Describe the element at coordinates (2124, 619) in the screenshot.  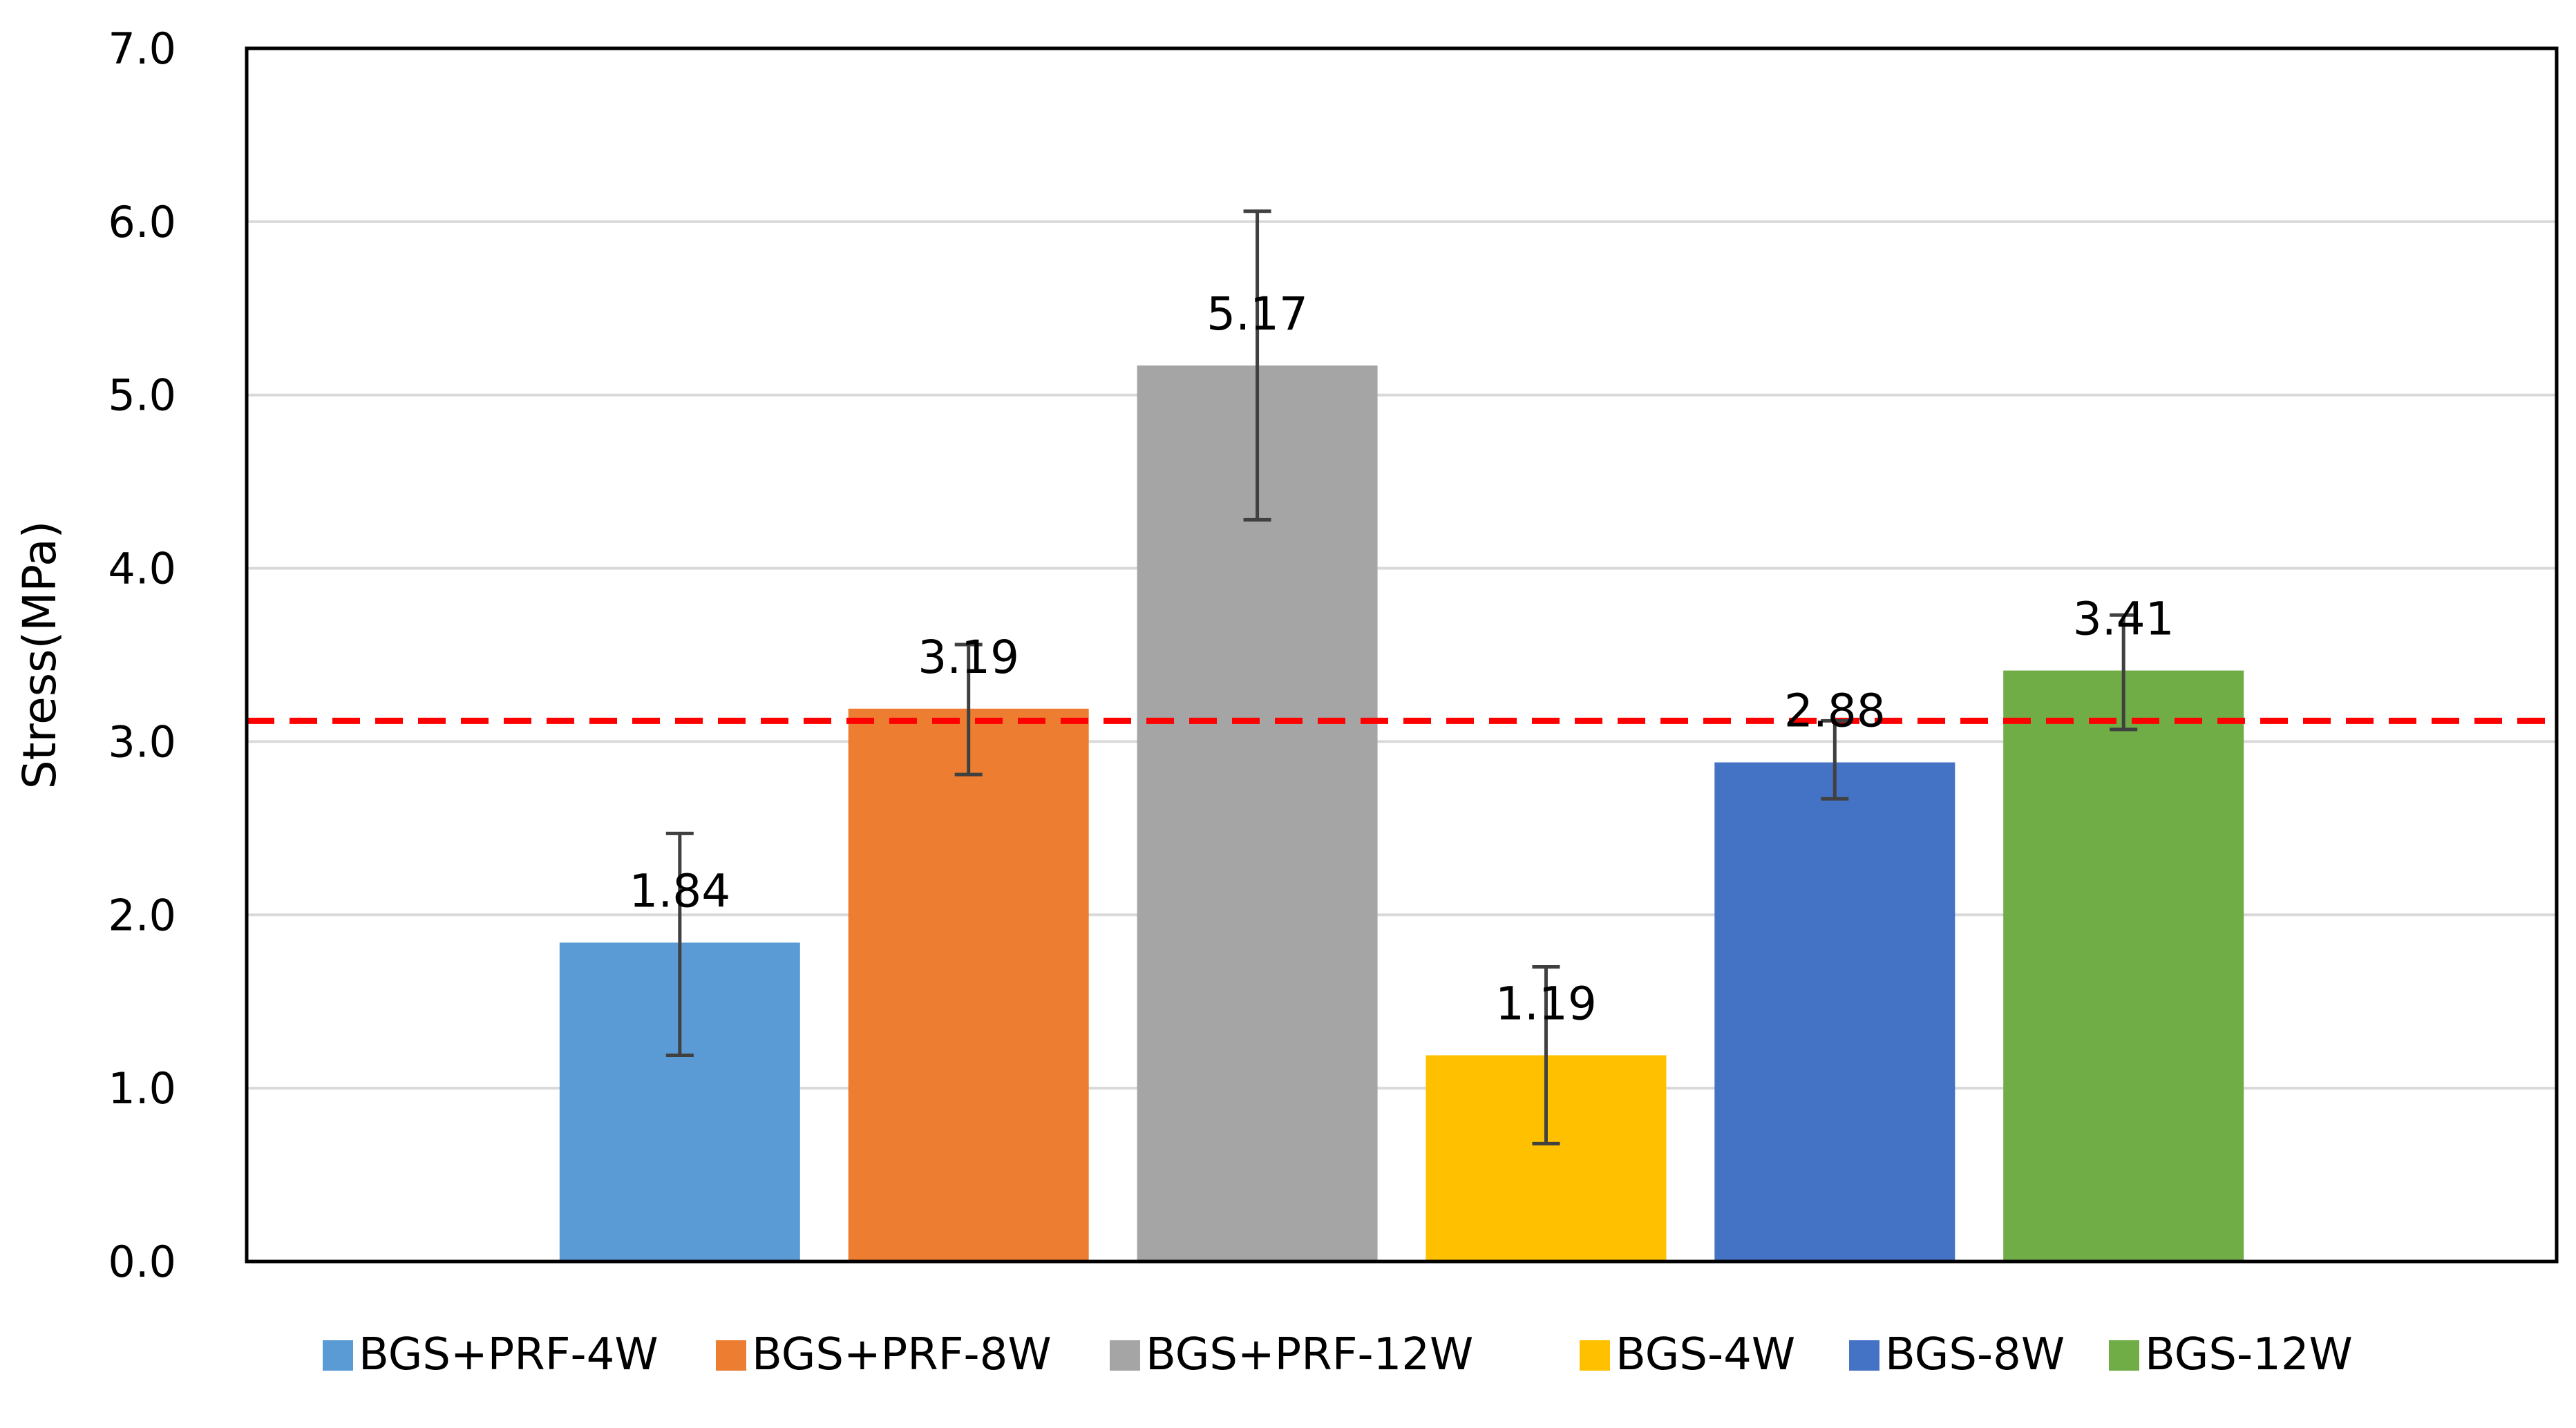
I see `data-label-BGS-12W: 3.41` at that location.